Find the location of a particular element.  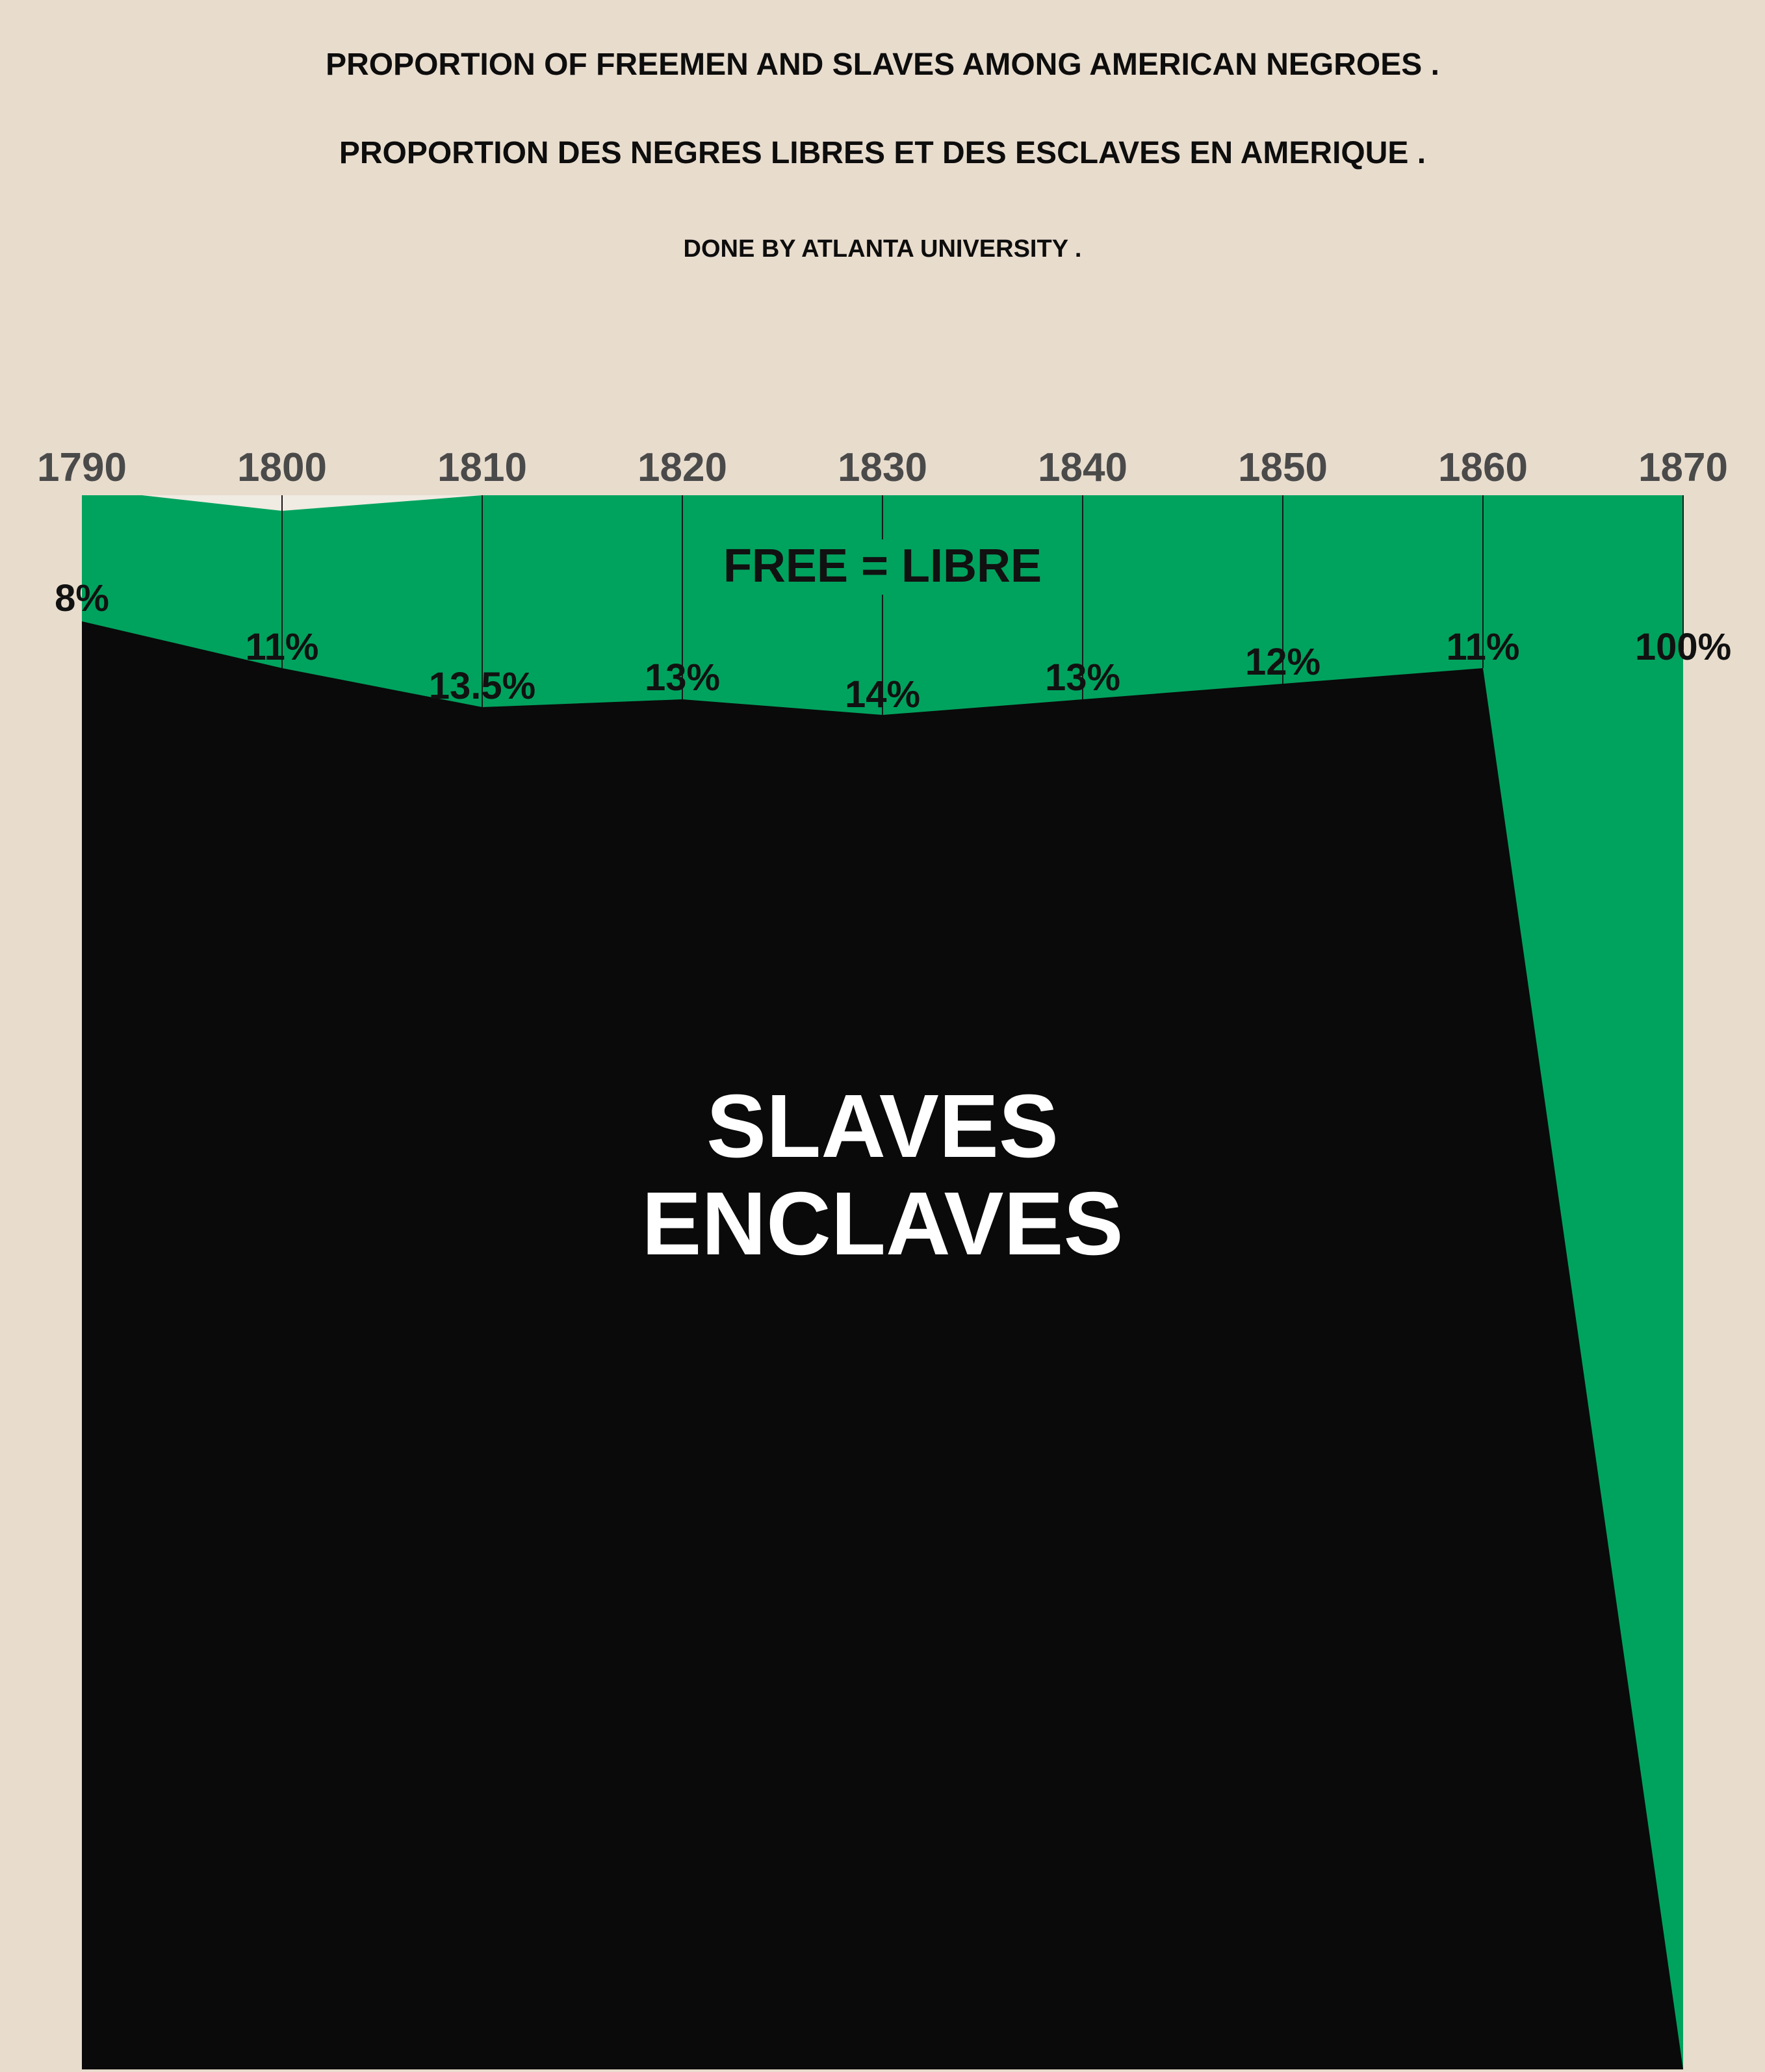

data-label-1840: 13% is located at coordinates (1082, 677).